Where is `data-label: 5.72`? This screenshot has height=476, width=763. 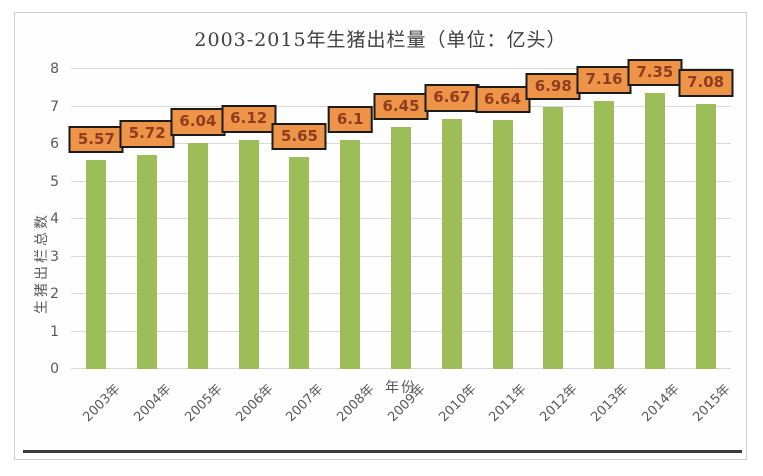 data-label: 5.72 is located at coordinates (147, 134).